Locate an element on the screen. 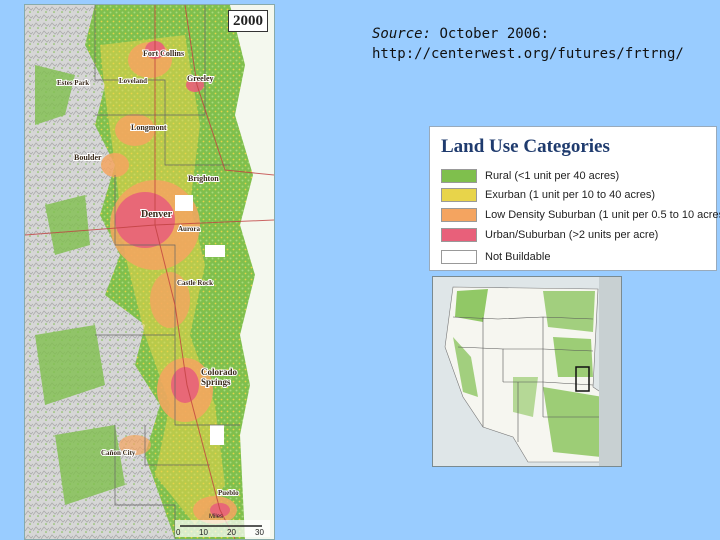  legend-label: Not Buildable is located at coordinates (518, 257).